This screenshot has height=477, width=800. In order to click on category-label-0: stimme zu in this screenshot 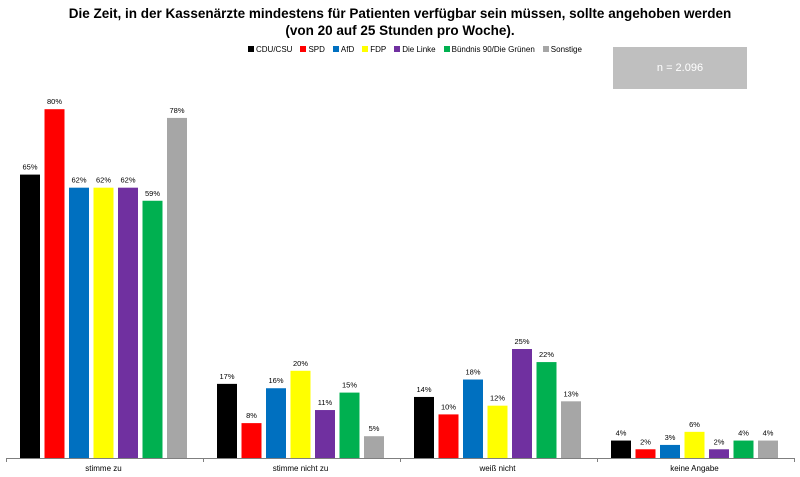, I will do `click(103, 468)`.